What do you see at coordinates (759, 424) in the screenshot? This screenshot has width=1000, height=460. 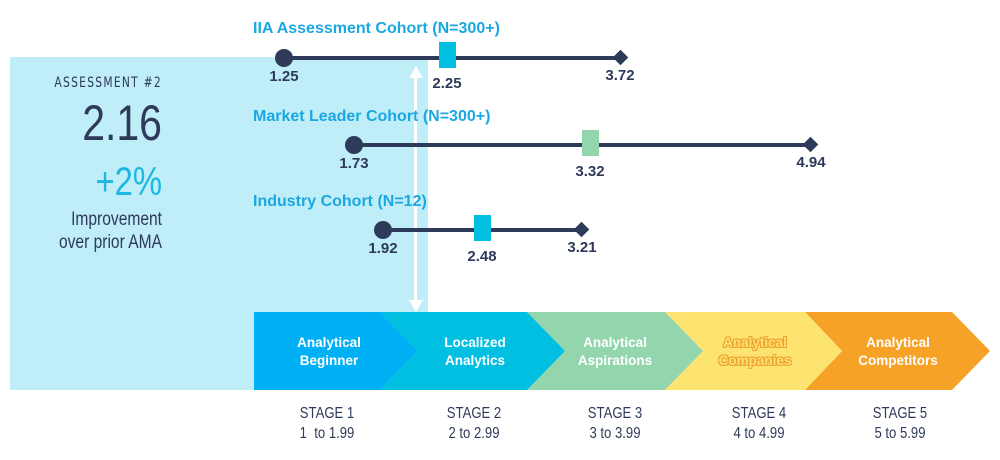 I see `stage-4-caption: STAGE 4 4 to 4.99` at bounding box center [759, 424].